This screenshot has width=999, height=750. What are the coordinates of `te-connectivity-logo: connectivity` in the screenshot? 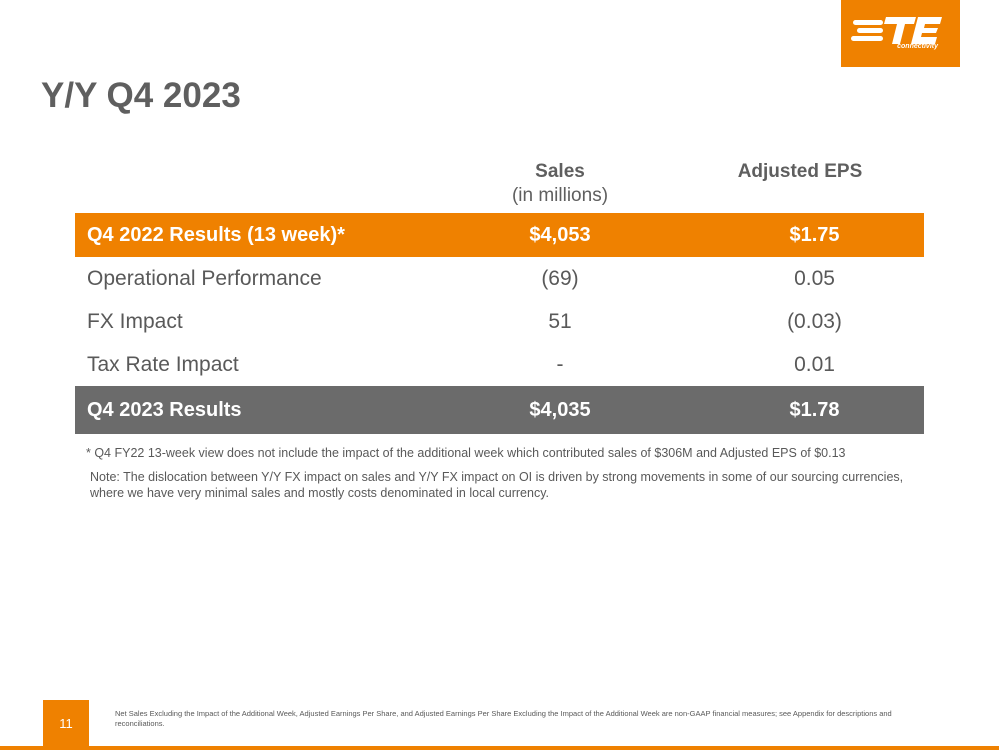 It's located at (900, 33).